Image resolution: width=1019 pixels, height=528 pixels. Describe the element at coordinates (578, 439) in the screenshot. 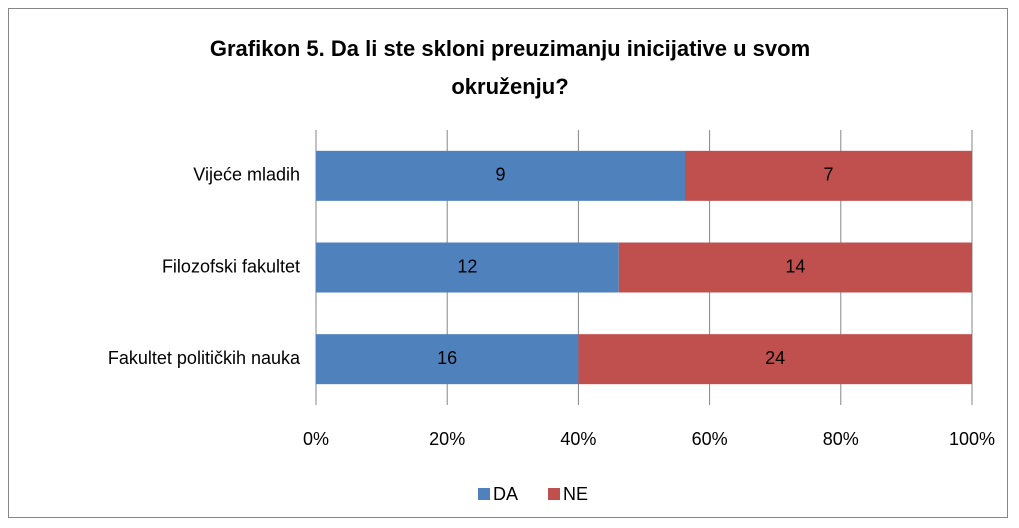

I see `x-tick-label: 40%` at that location.